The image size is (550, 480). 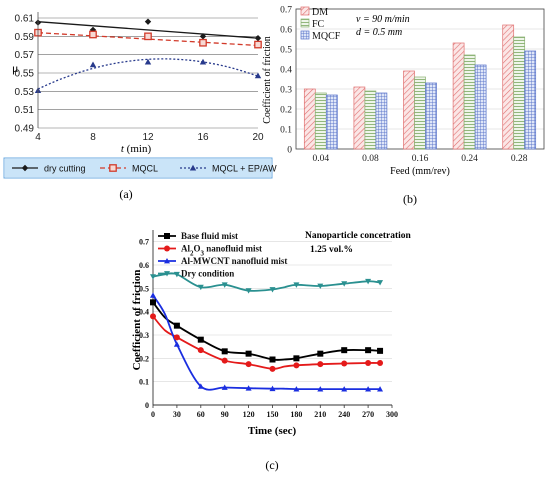 I want to click on chart-b-panel-label: (b), so click(x=410, y=199).